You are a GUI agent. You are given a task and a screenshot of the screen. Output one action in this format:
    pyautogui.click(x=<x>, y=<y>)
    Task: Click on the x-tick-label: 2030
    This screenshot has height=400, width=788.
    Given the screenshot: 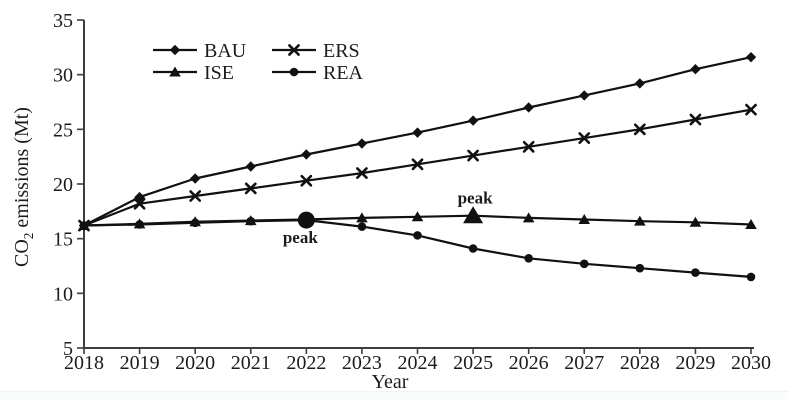 What is the action you would take?
    pyautogui.click(x=751, y=363)
    